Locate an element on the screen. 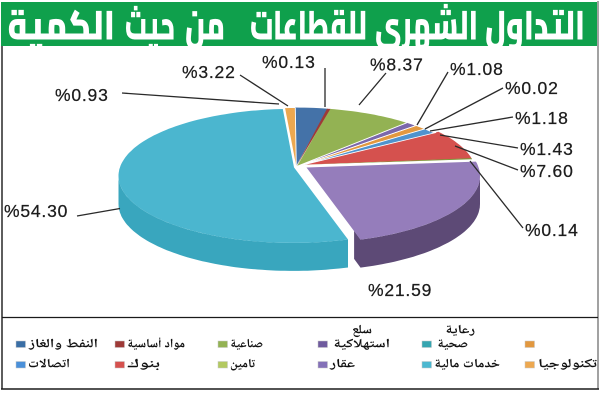 The image size is (600, 400). svg-text: %7.60 is located at coordinates (547, 171).